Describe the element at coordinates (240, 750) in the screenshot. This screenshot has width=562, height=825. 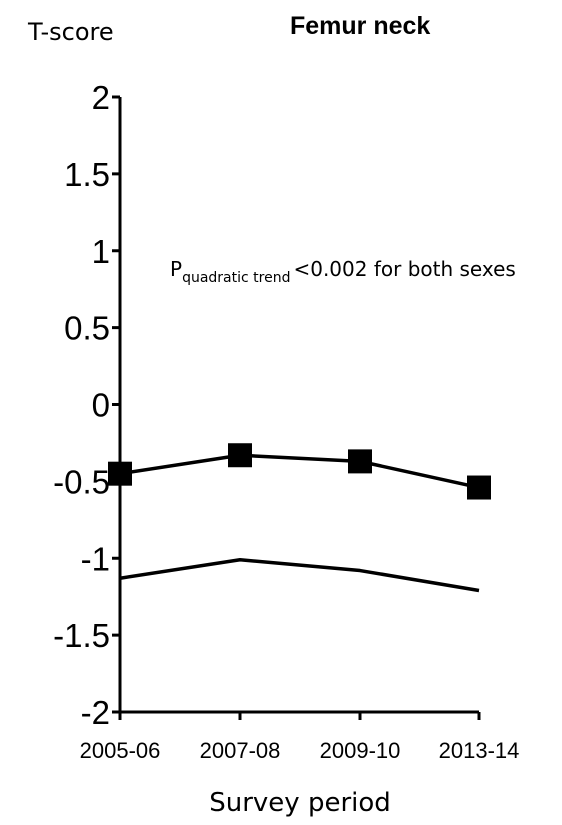
I see `x-tick-label: 2007-08` at that location.